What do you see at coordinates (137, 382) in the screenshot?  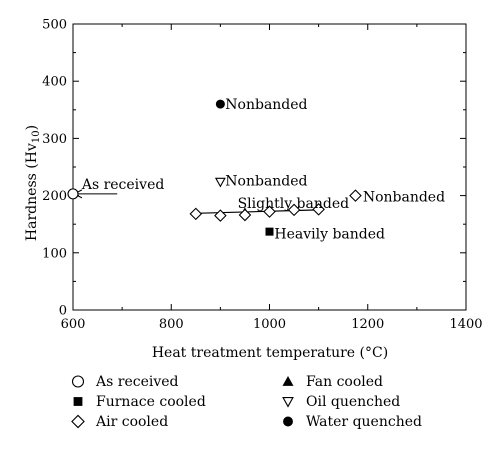 I see `legend-label: As received` at bounding box center [137, 382].